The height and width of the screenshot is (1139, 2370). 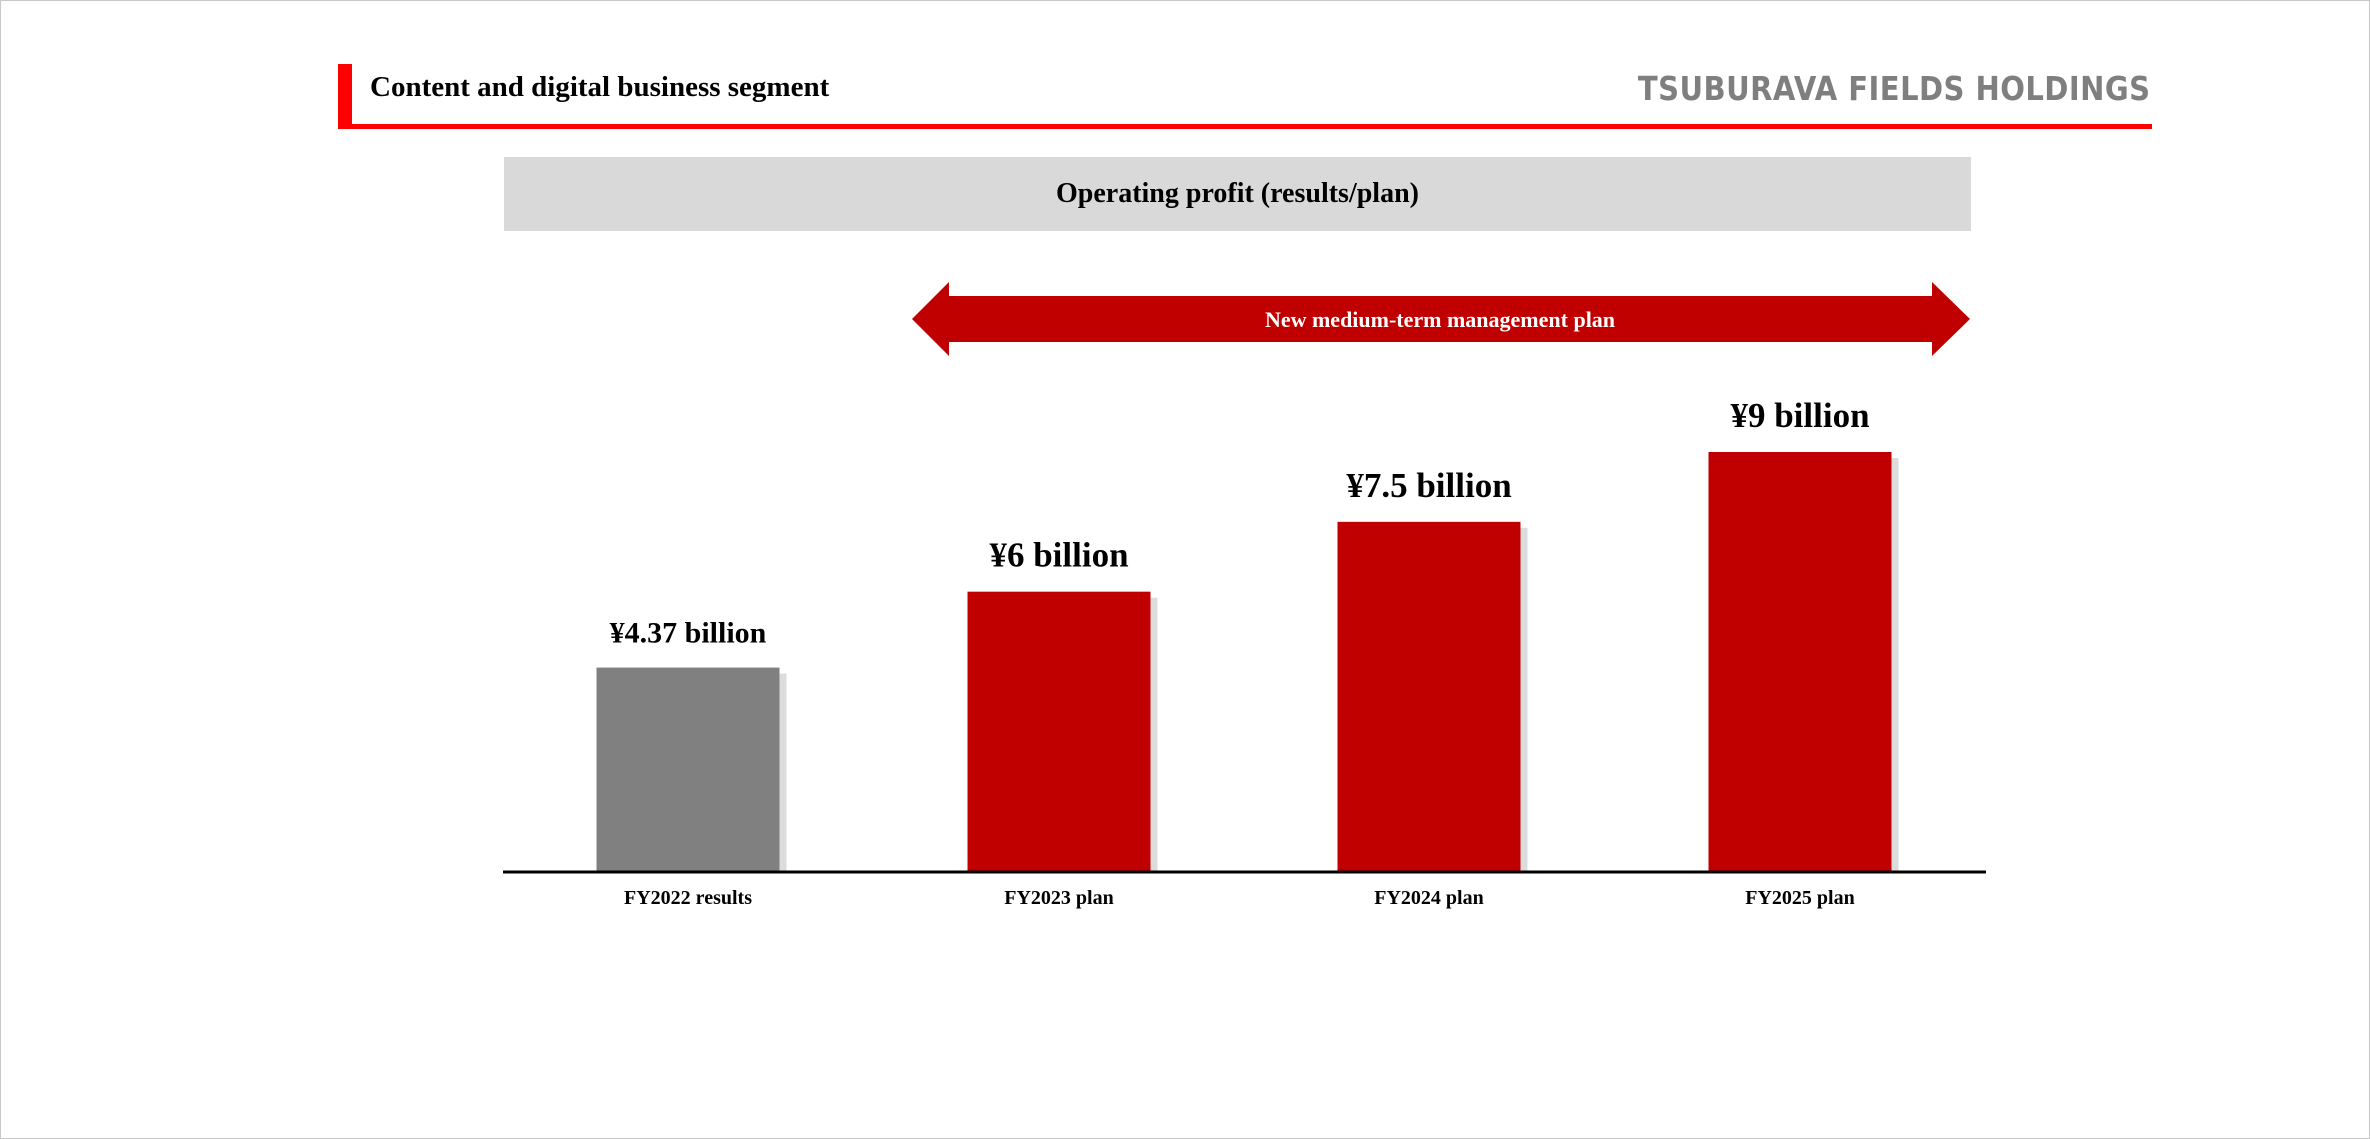 What do you see at coordinates (1799, 898) in the screenshot?
I see `x-tick-label: FY2025 plan` at bounding box center [1799, 898].